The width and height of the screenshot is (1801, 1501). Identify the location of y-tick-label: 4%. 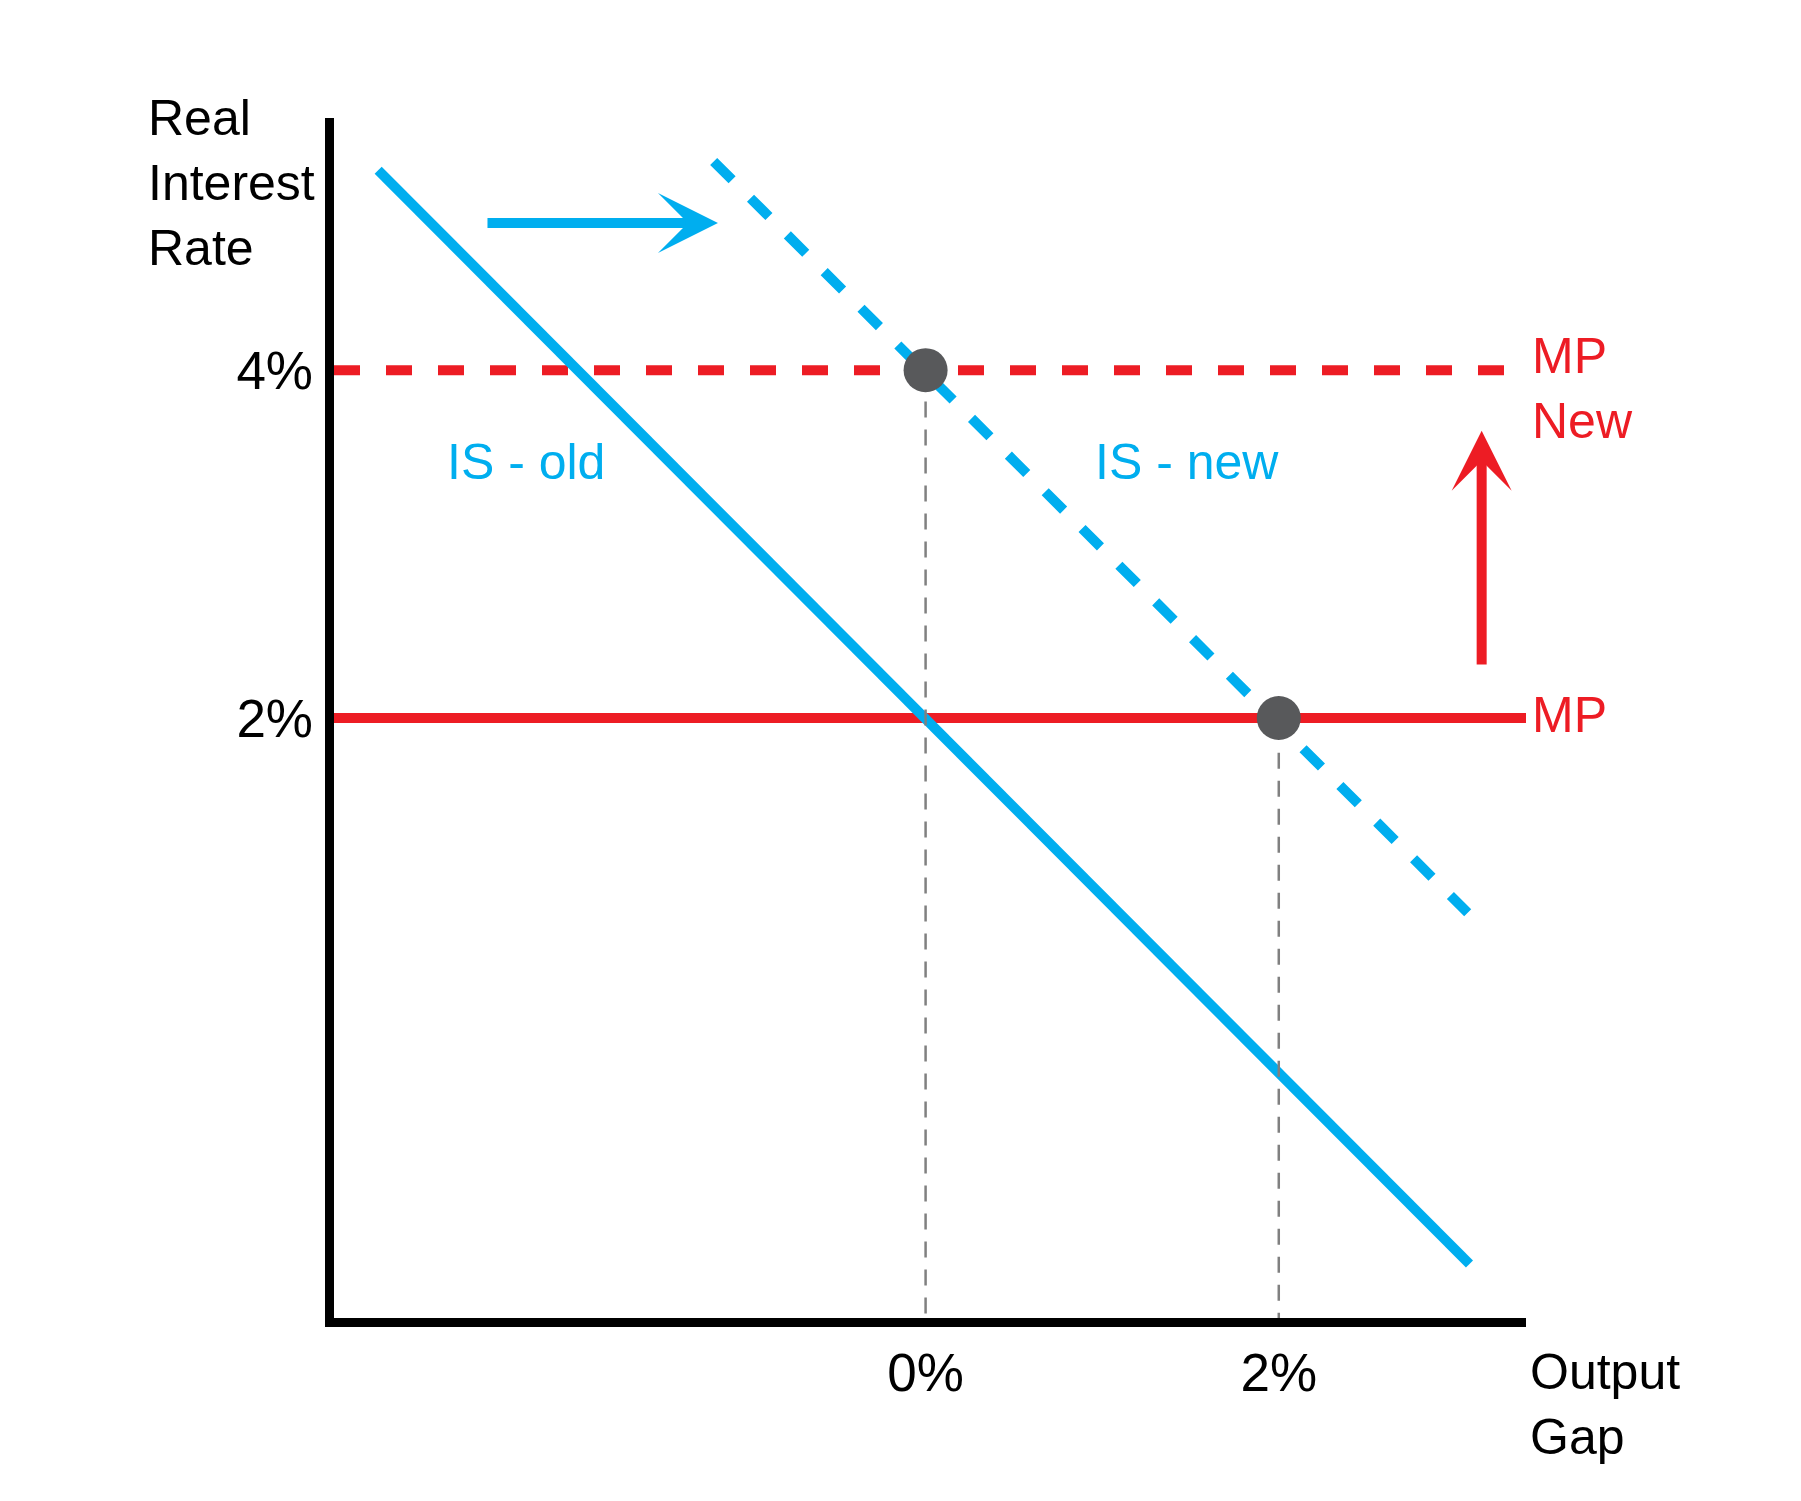
(274, 370).